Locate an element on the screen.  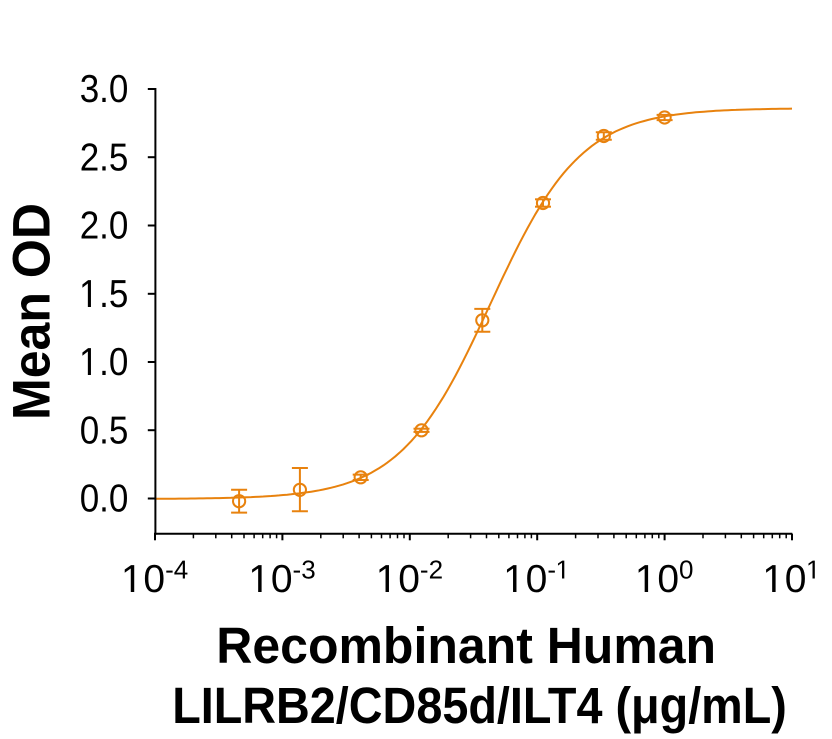
svg-text: Recombinant Human is located at coordinates (466, 645).